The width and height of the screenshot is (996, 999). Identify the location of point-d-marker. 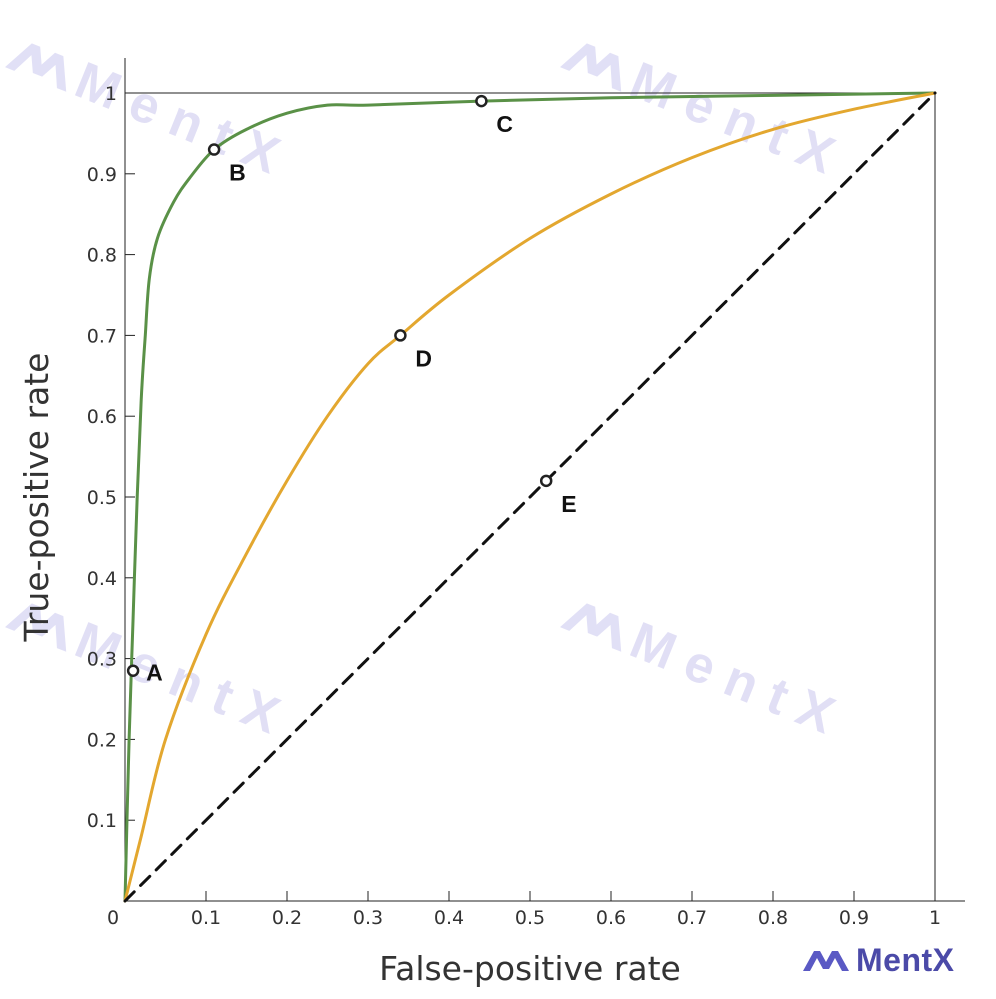
(400, 335).